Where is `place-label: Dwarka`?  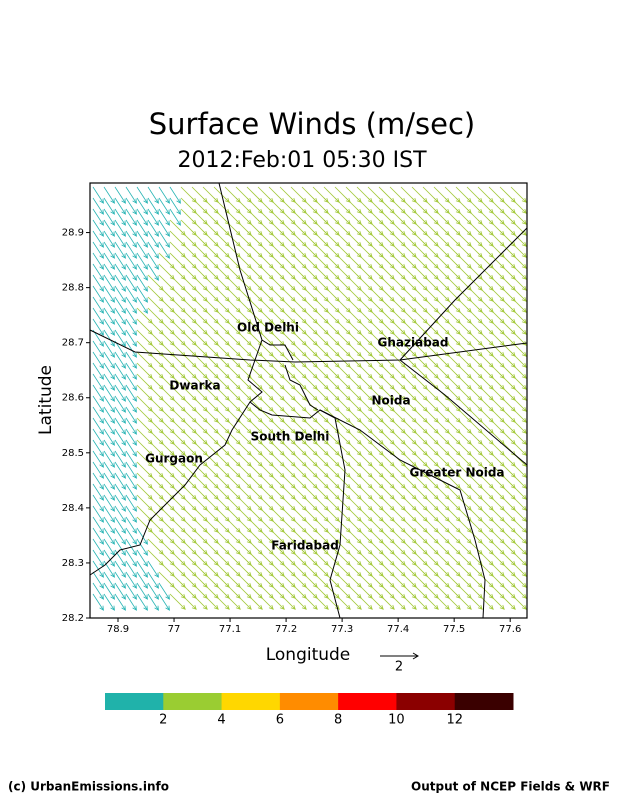 place-label: Dwarka is located at coordinates (194, 386).